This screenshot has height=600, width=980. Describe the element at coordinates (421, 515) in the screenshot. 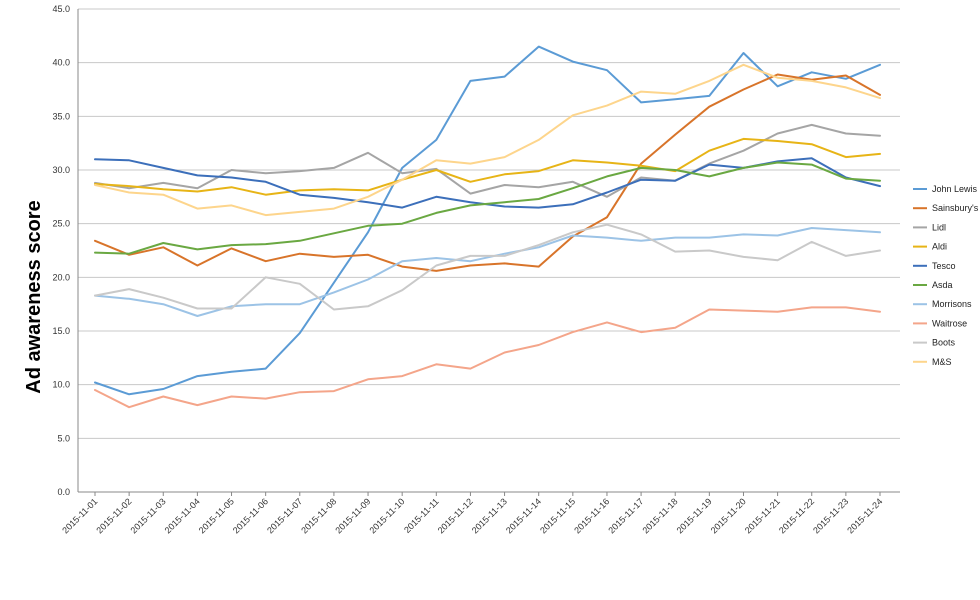

I see `x-tick-label: 2015-11-11` at that location.